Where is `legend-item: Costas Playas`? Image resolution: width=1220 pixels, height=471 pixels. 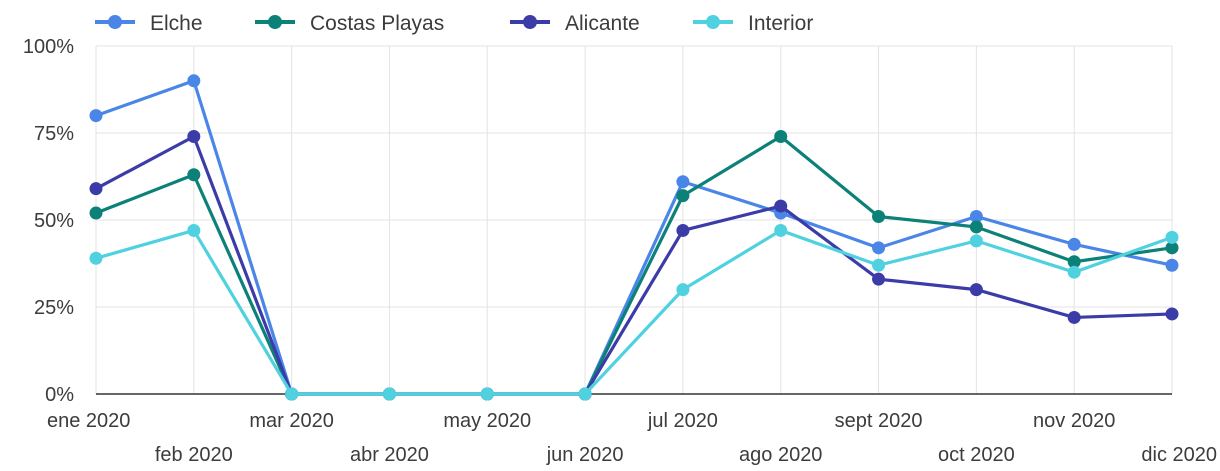 legend-item: Costas Playas is located at coordinates (349, 23).